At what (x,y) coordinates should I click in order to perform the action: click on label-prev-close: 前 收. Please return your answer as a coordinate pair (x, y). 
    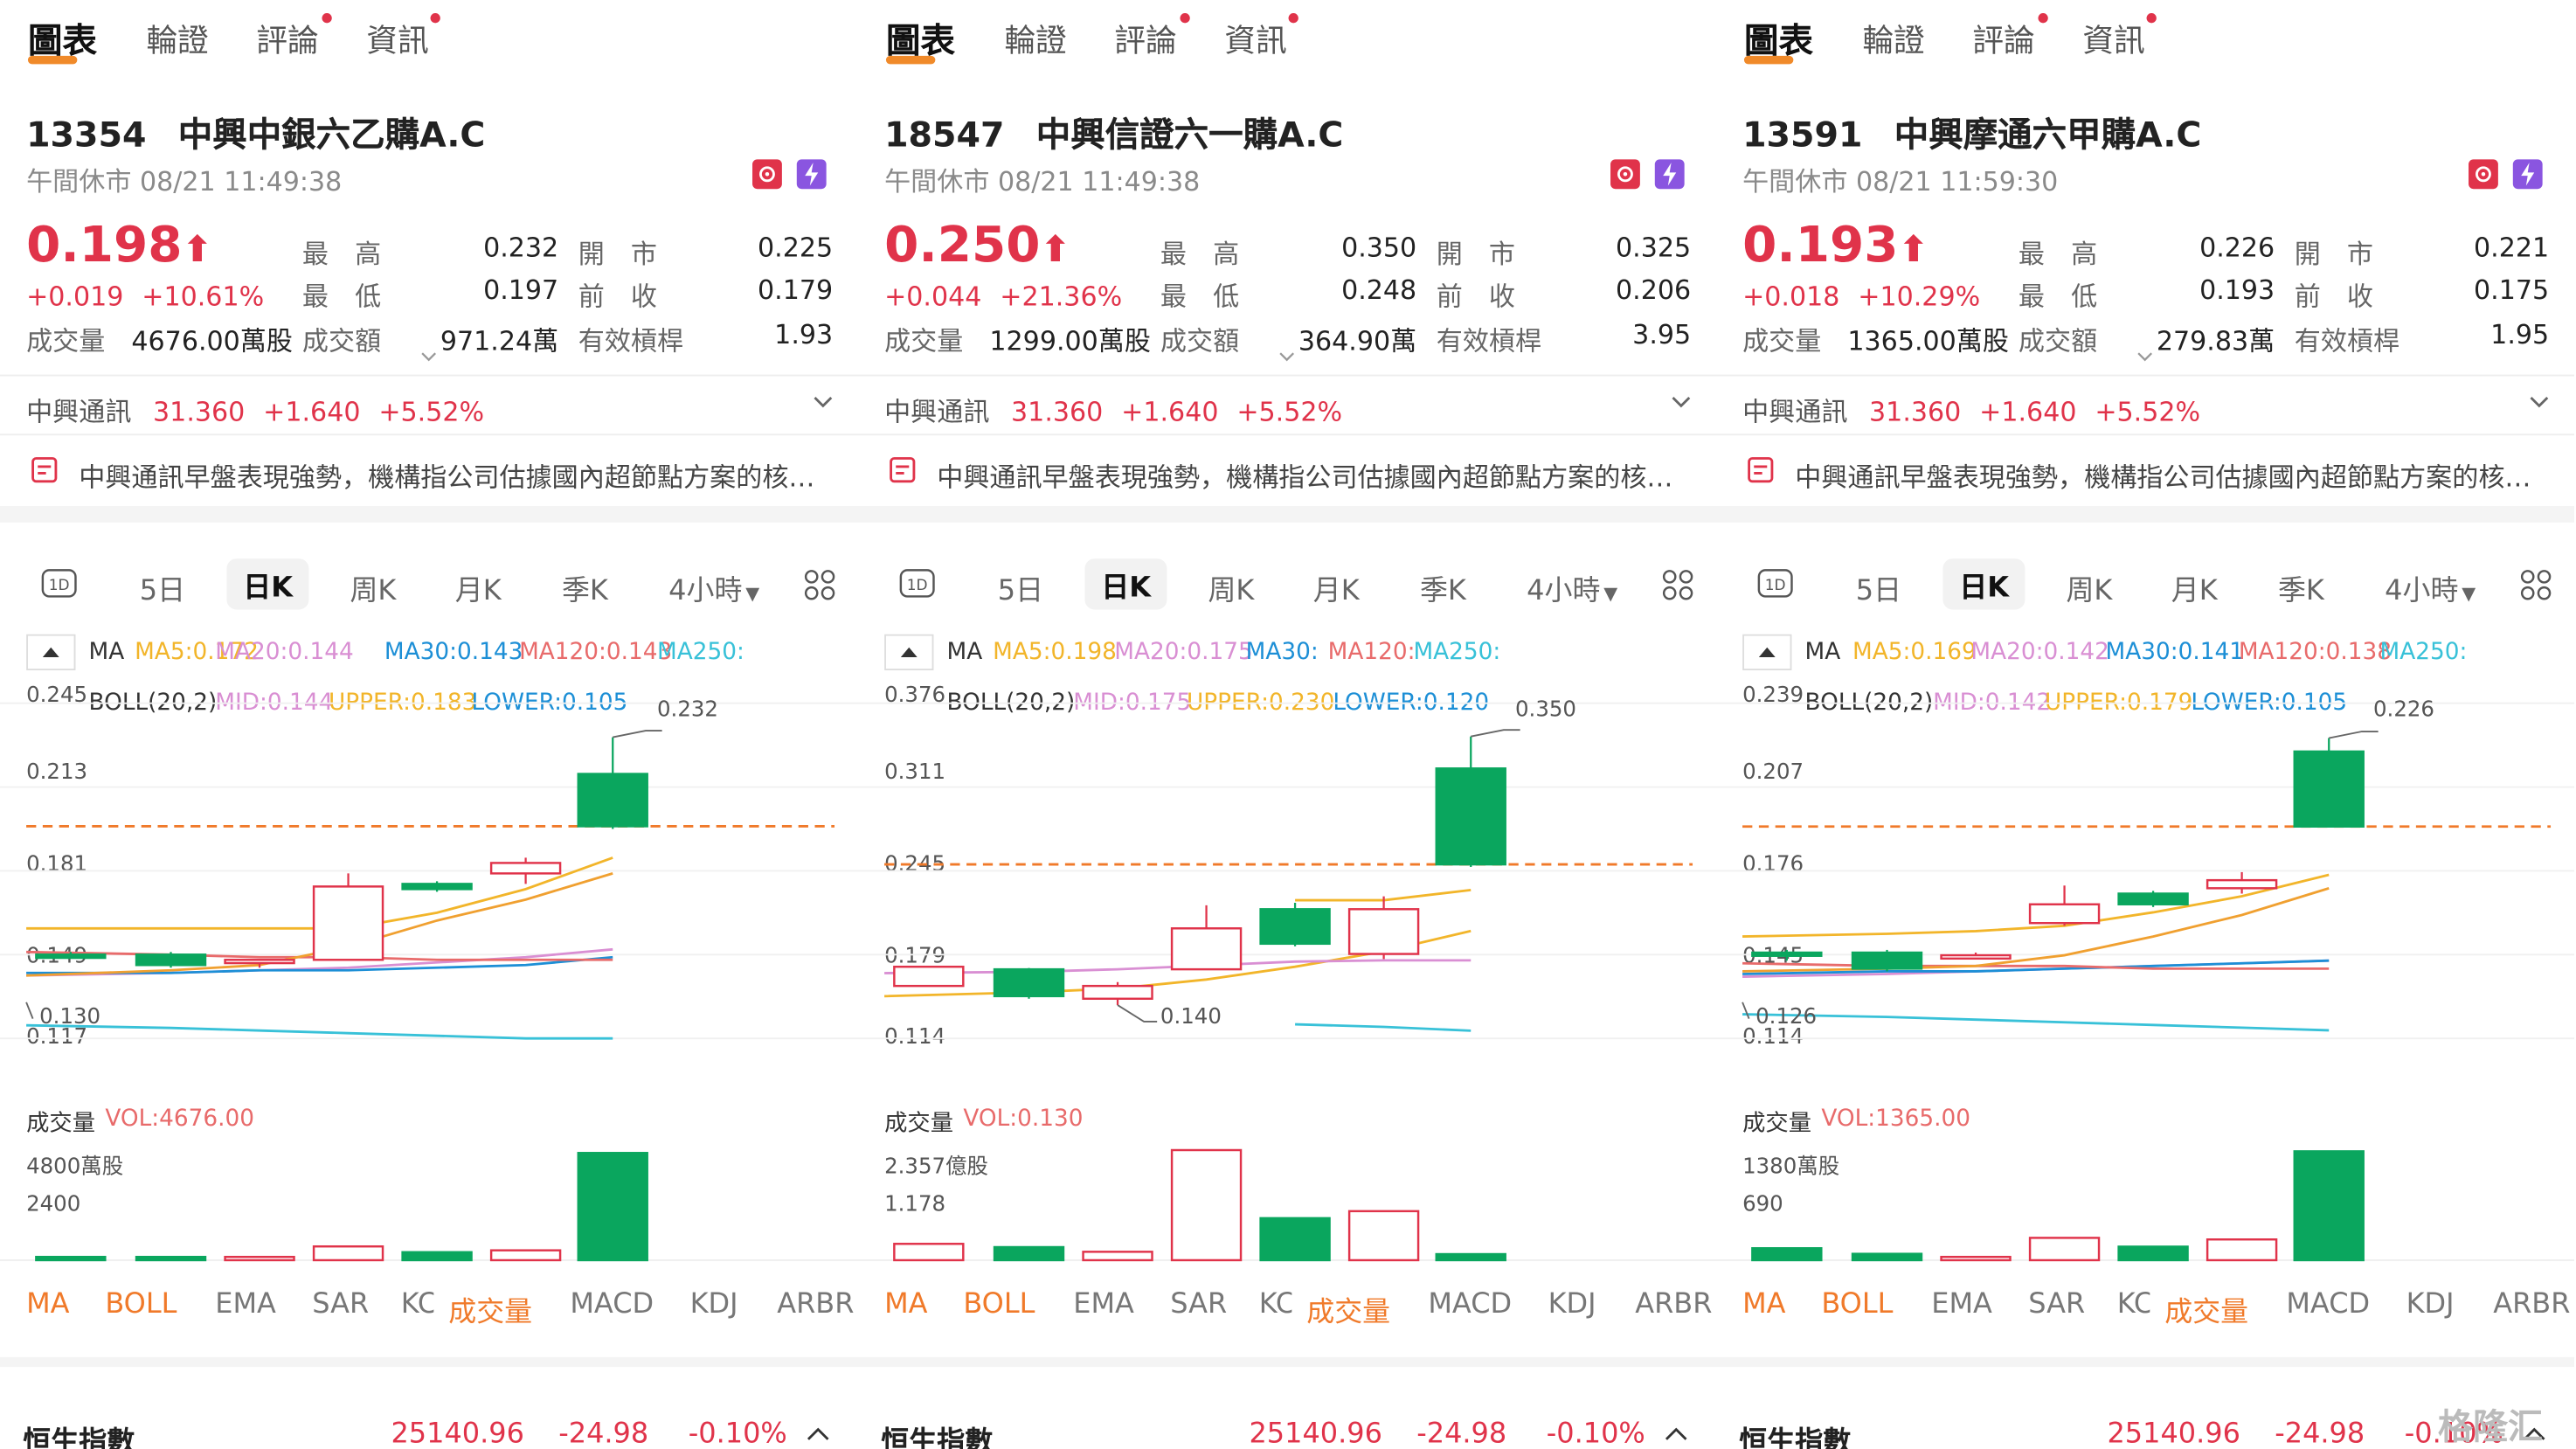
    Looking at the image, I should click on (1476, 297).